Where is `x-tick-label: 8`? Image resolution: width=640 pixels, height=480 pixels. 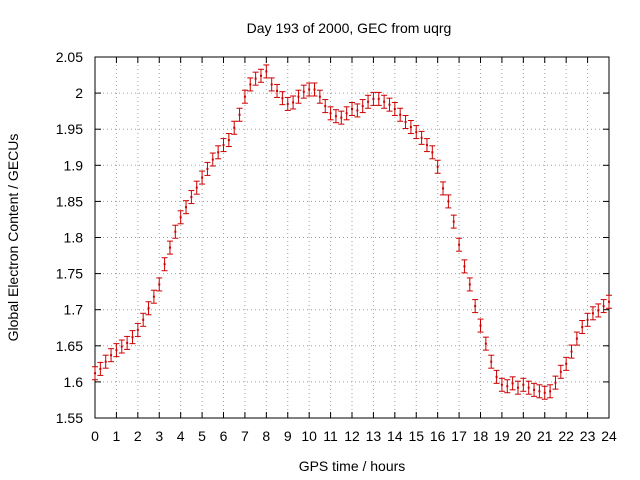 x-tick-label: 8 is located at coordinates (266, 436).